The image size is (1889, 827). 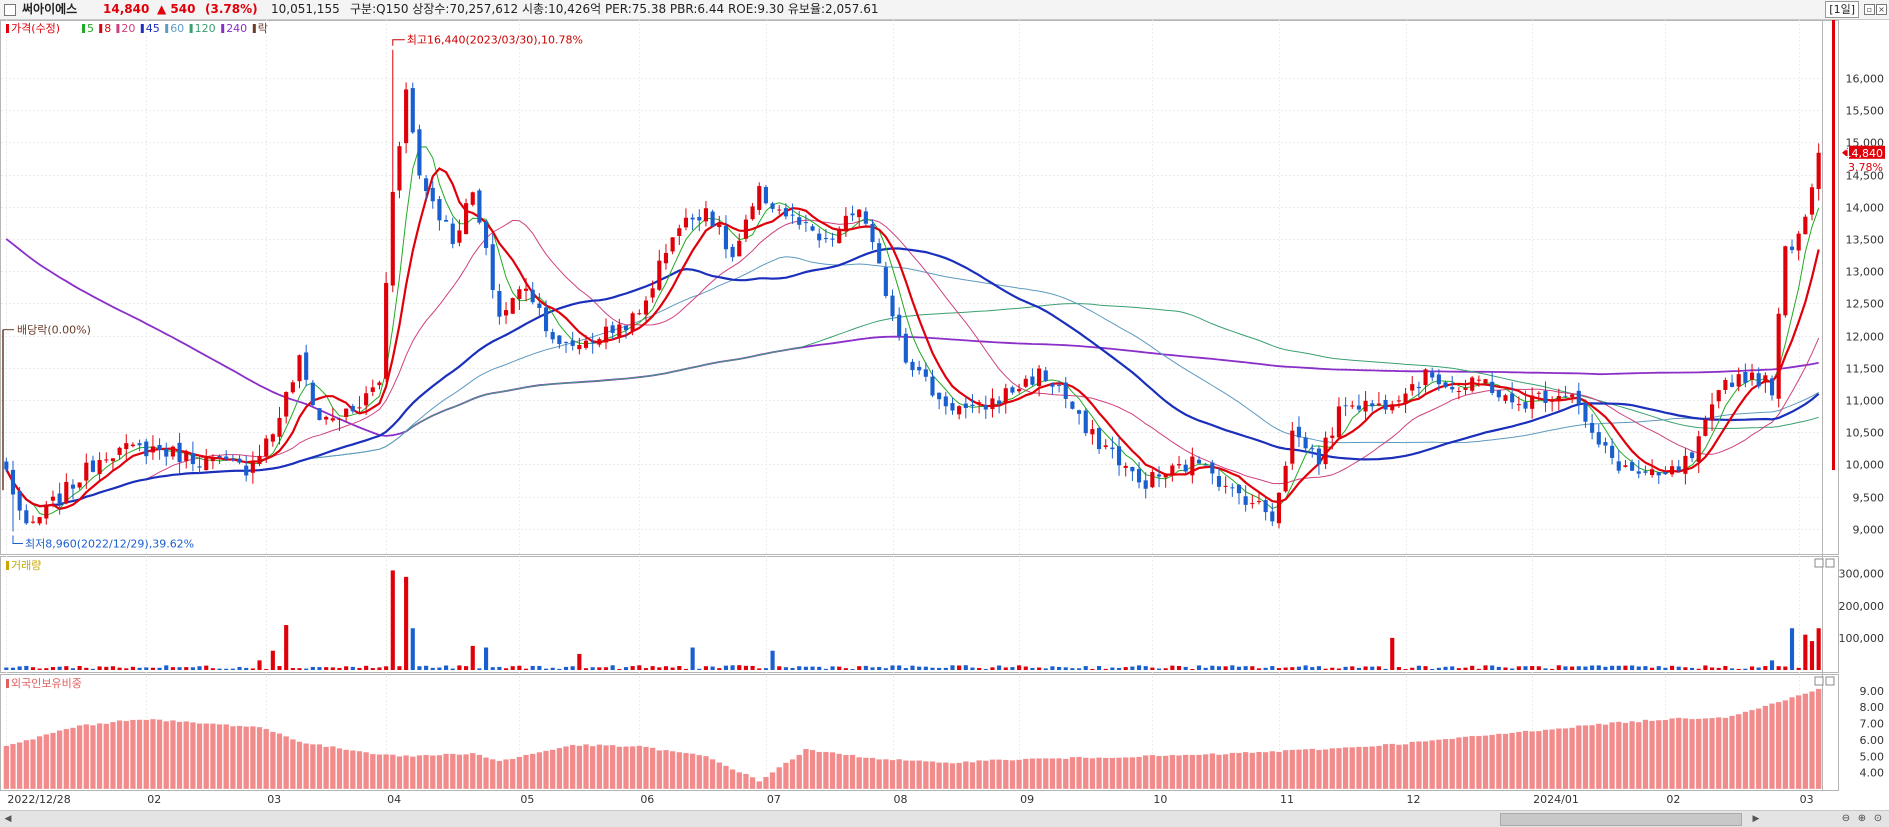 What do you see at coordinates (205, 28) in the screenshot?
I see `legend-label: 120` at bounding box center [205, 28].